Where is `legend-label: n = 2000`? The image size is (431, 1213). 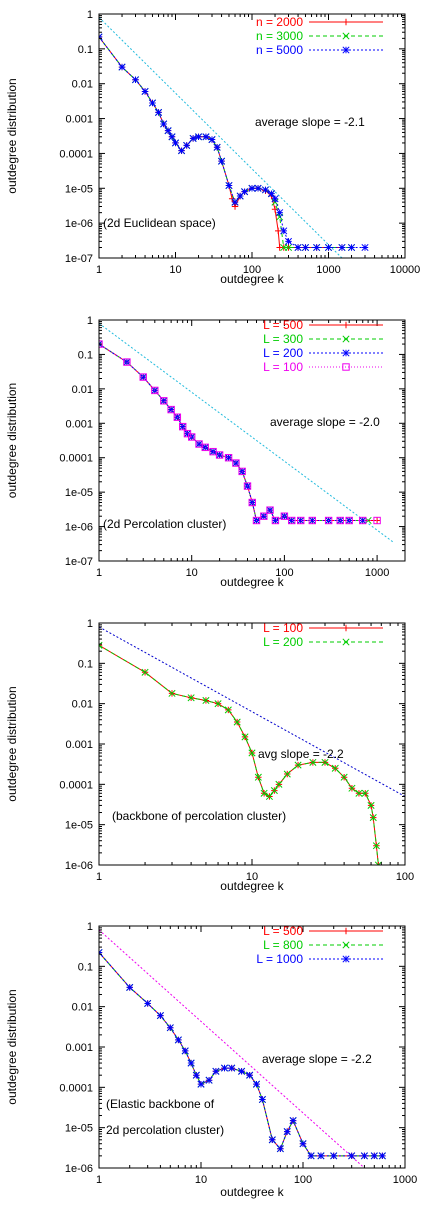 legend-label: n = 2000 is located at coordinates (279, 22).